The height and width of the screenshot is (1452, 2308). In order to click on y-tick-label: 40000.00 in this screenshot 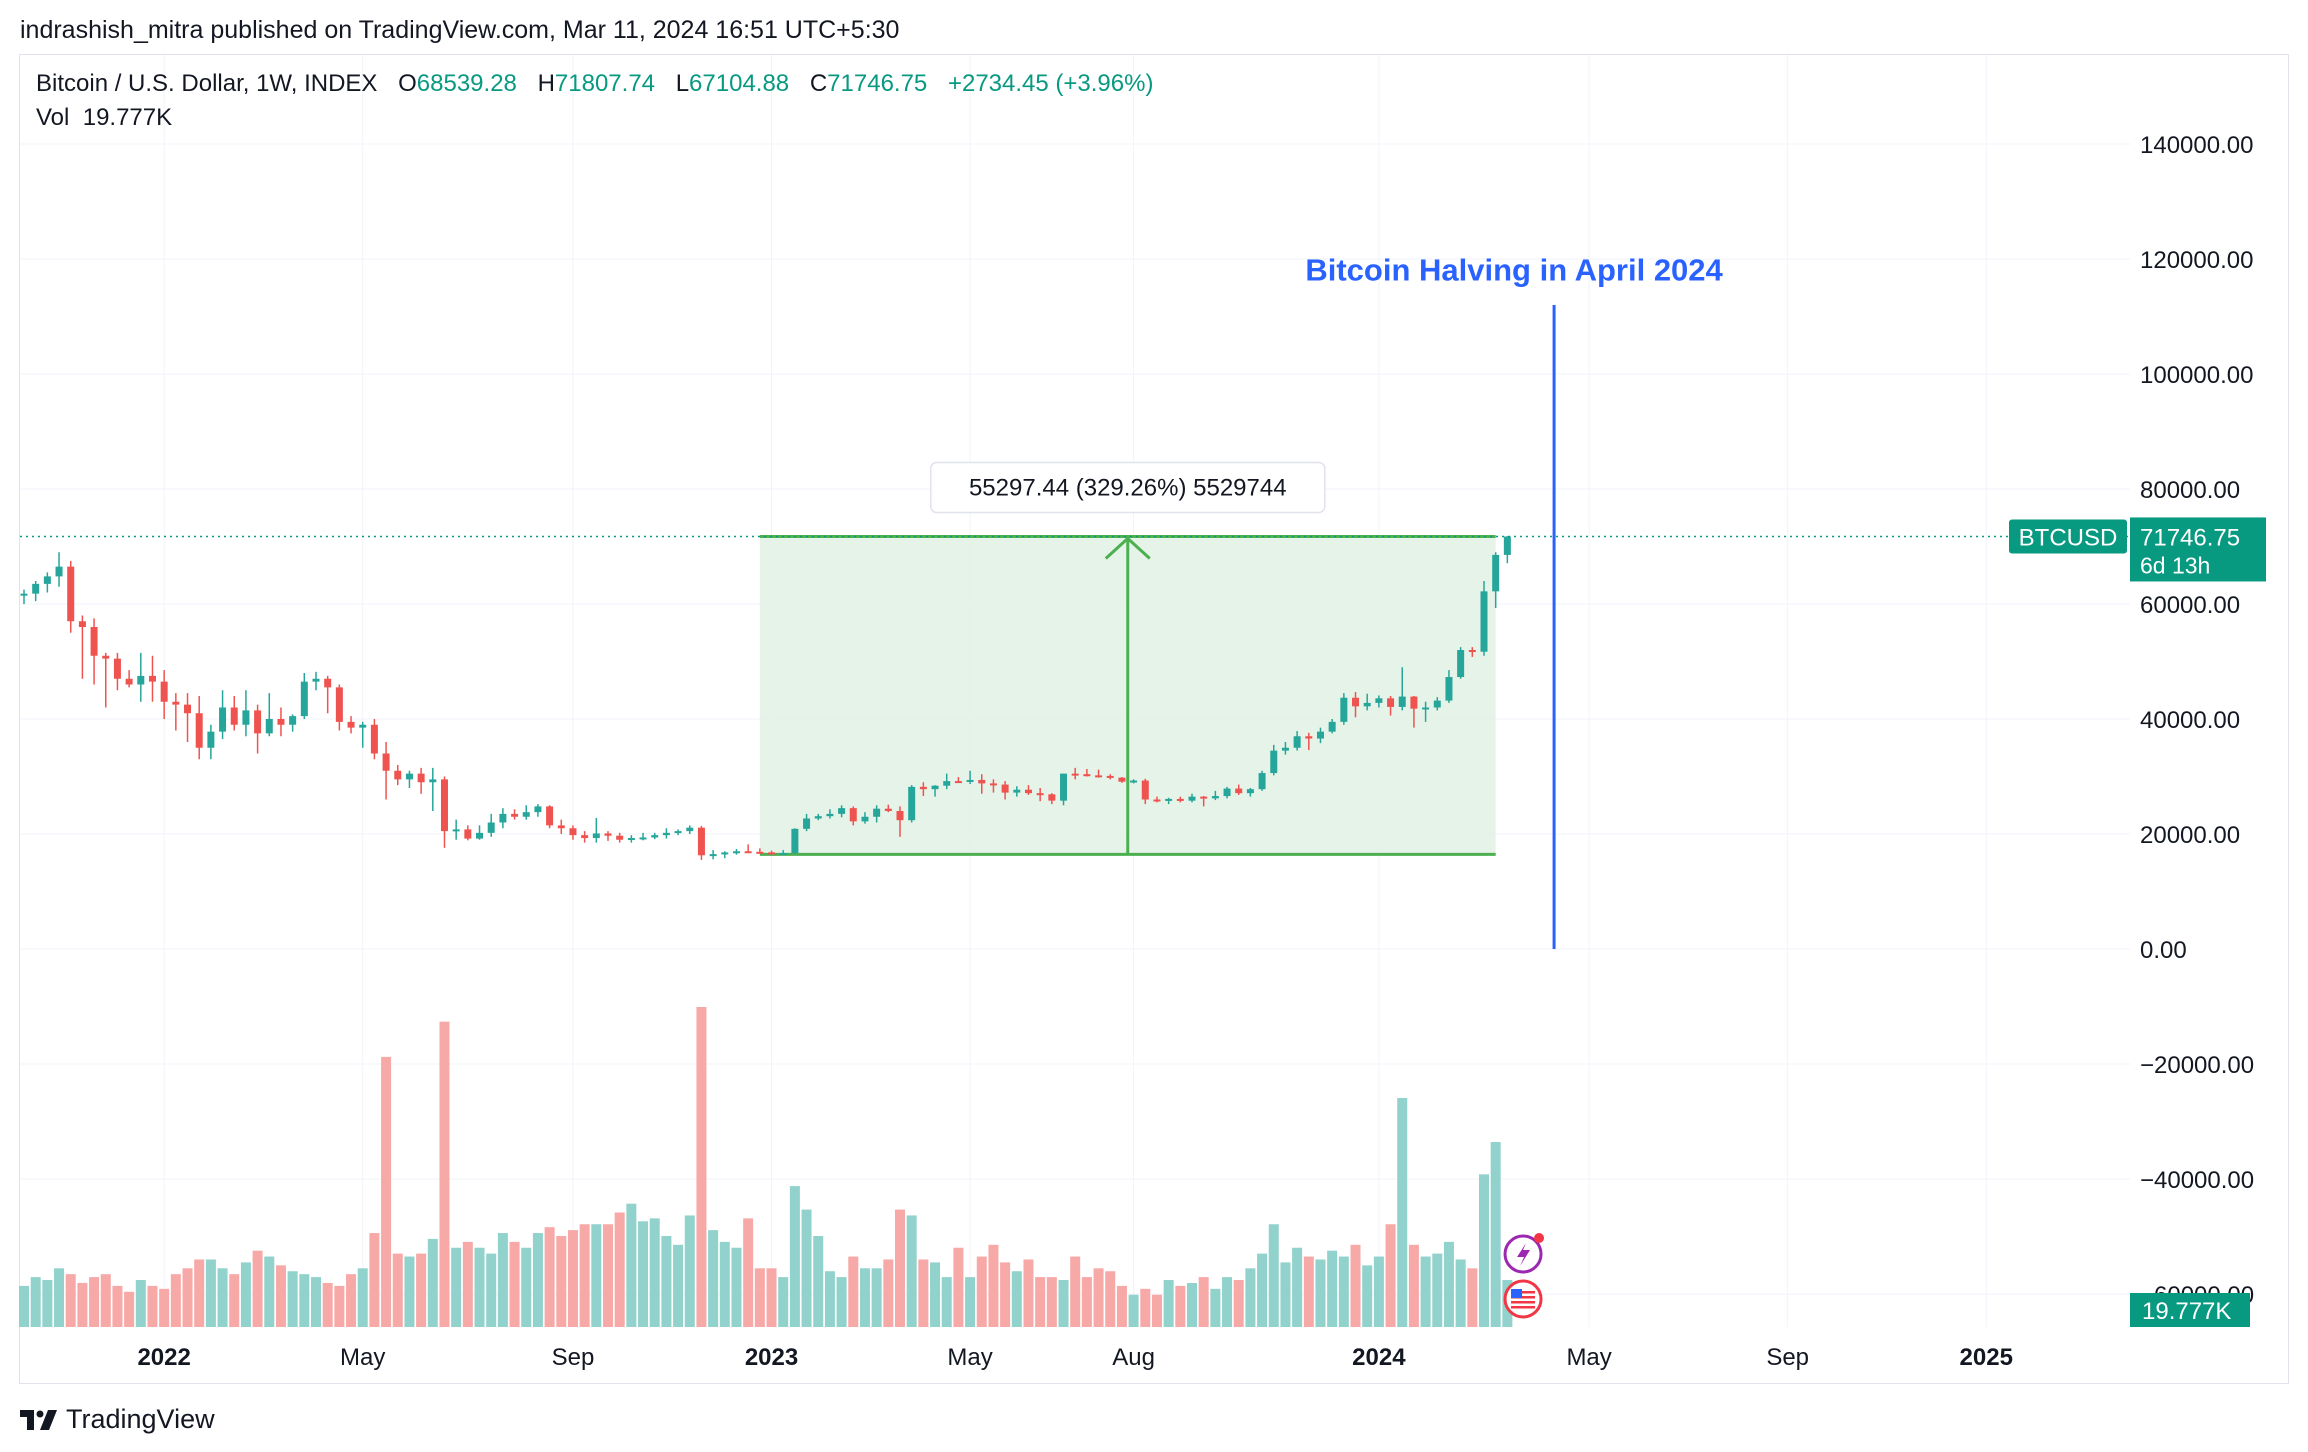, I will do `click(2190, 720)`.